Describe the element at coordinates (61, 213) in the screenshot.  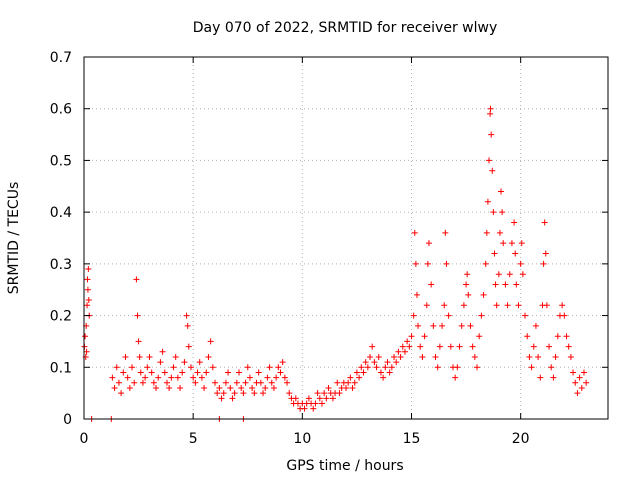
I see `y-tick-label: 0.4` at that location.